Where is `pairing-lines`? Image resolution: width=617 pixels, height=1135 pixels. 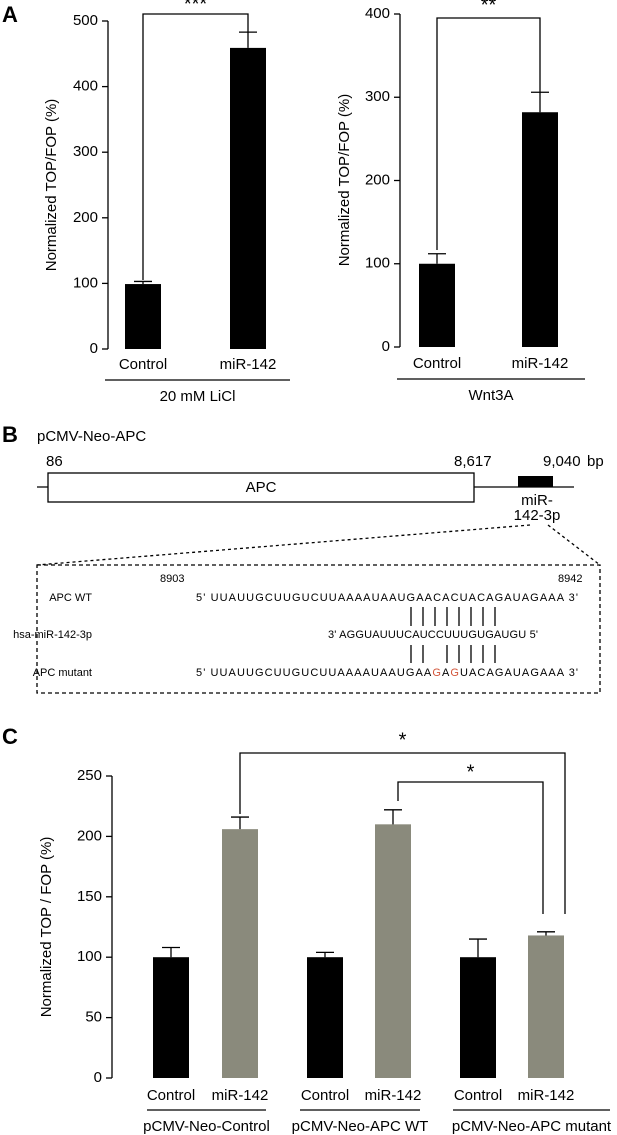
pairing-lines is located at coordinates (453, 635).